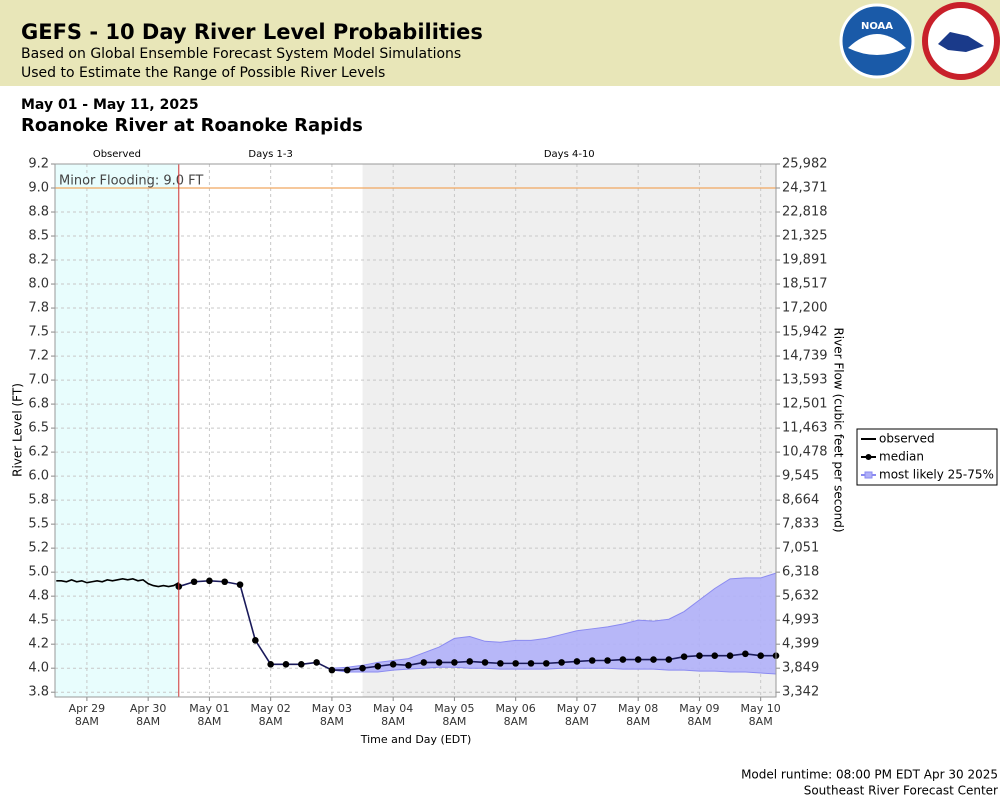  I want to click on chart-title: Roanoke River at Roanoke Rapids, so click(192, 125).